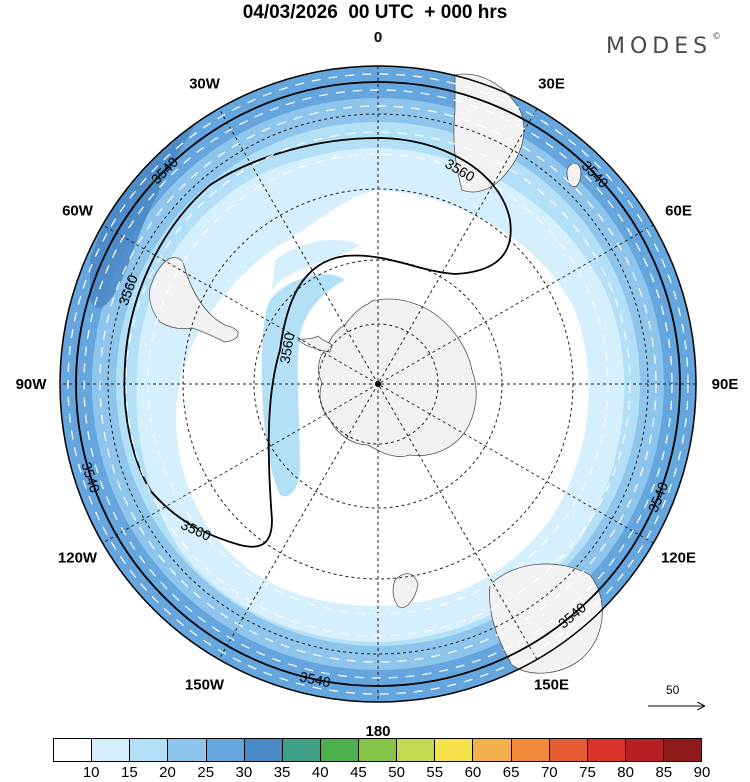 The height and width of the screenshot is (782, 750). What do you see at coordinates (587, 772) in the screenshot?
I see `colorbar-label-75: 75` at bounding box center [587, 772].